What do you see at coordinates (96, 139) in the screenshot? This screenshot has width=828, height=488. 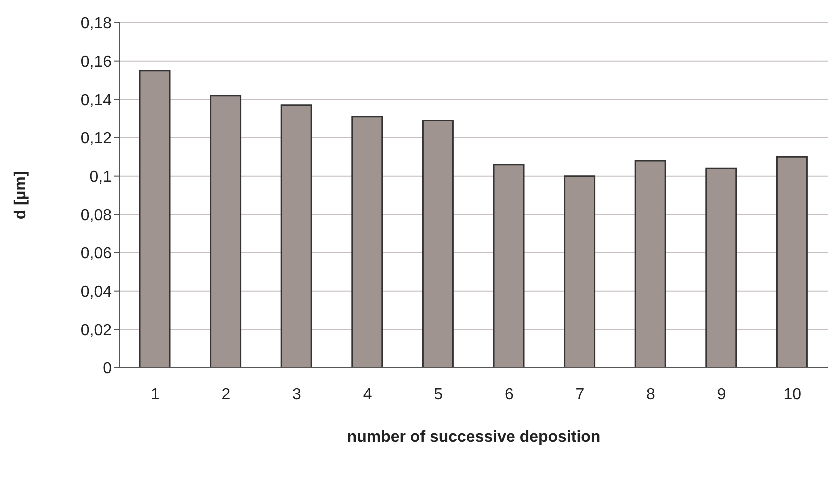 I see `y-tick-label: 0,12` at bounding box center [96, 139].